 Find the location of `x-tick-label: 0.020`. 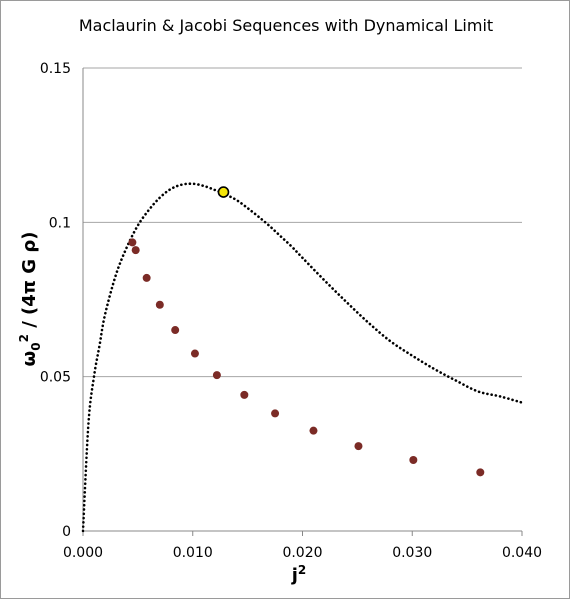

x-tick-label: 0.020 is located at coordinates (302, 553).